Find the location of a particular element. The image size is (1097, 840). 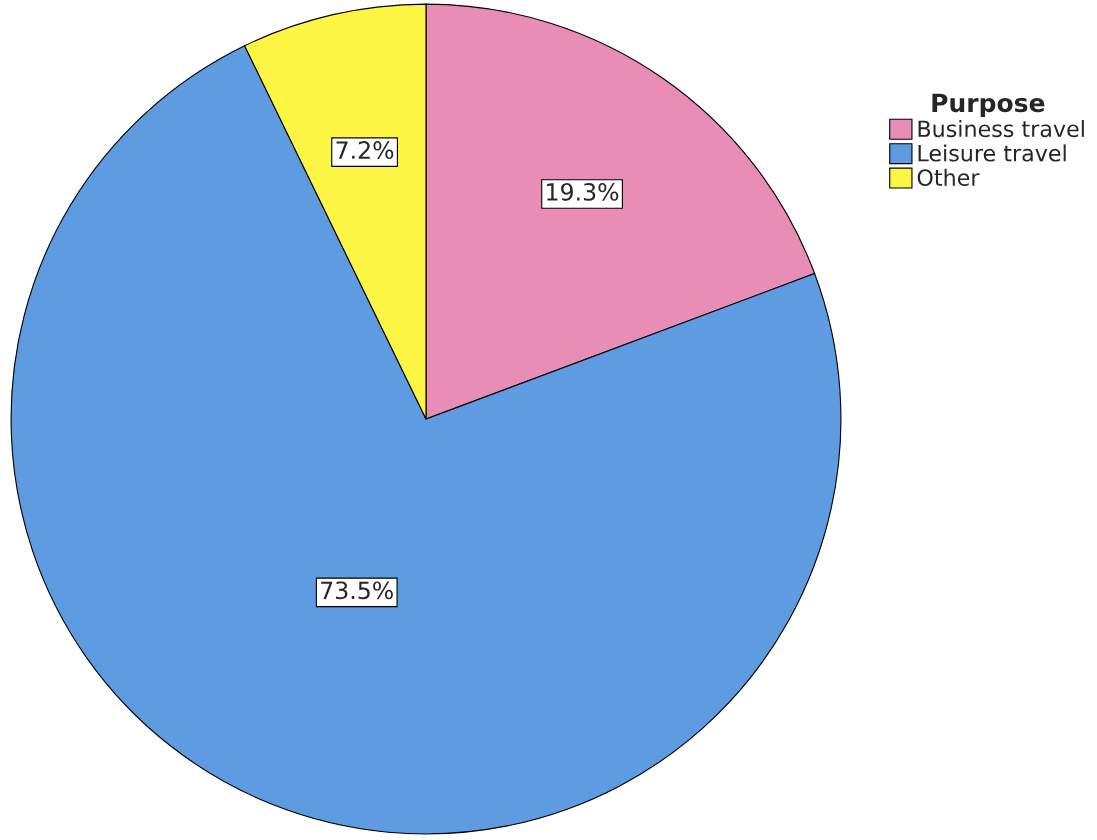

data-label: 19.3% is located at coordinates (583, 191).